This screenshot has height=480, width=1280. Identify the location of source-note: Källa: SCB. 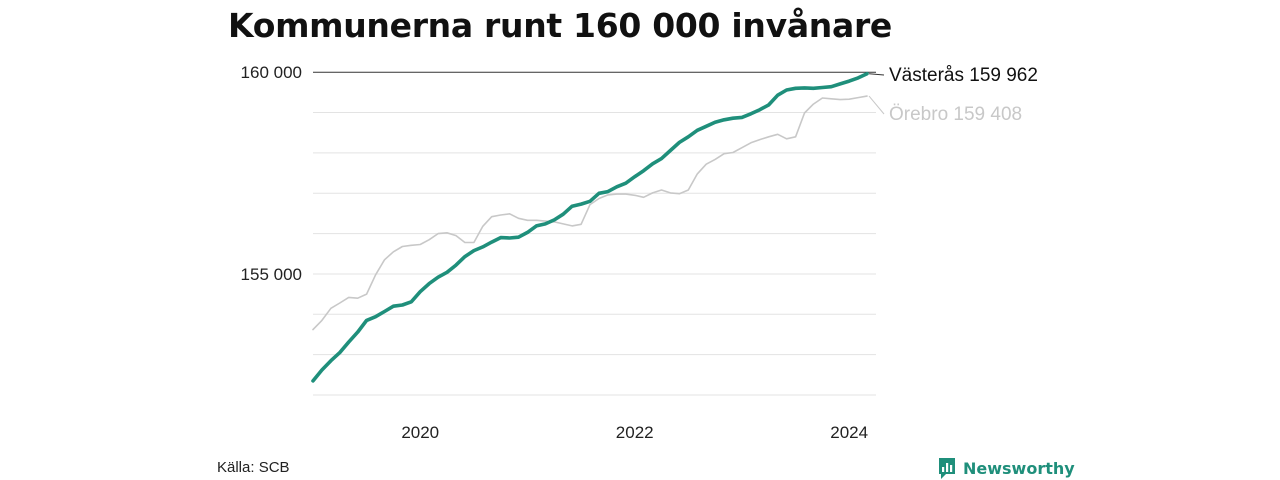
(253, 467).